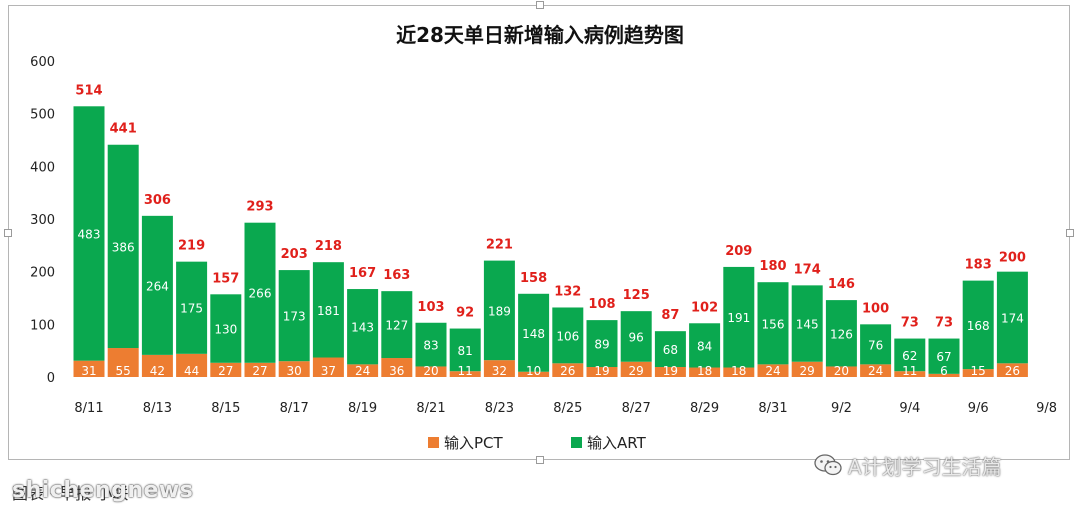 This screenshot has height=512, width=1080. I want to click on bar-total-label: 174, so click(807, 269).